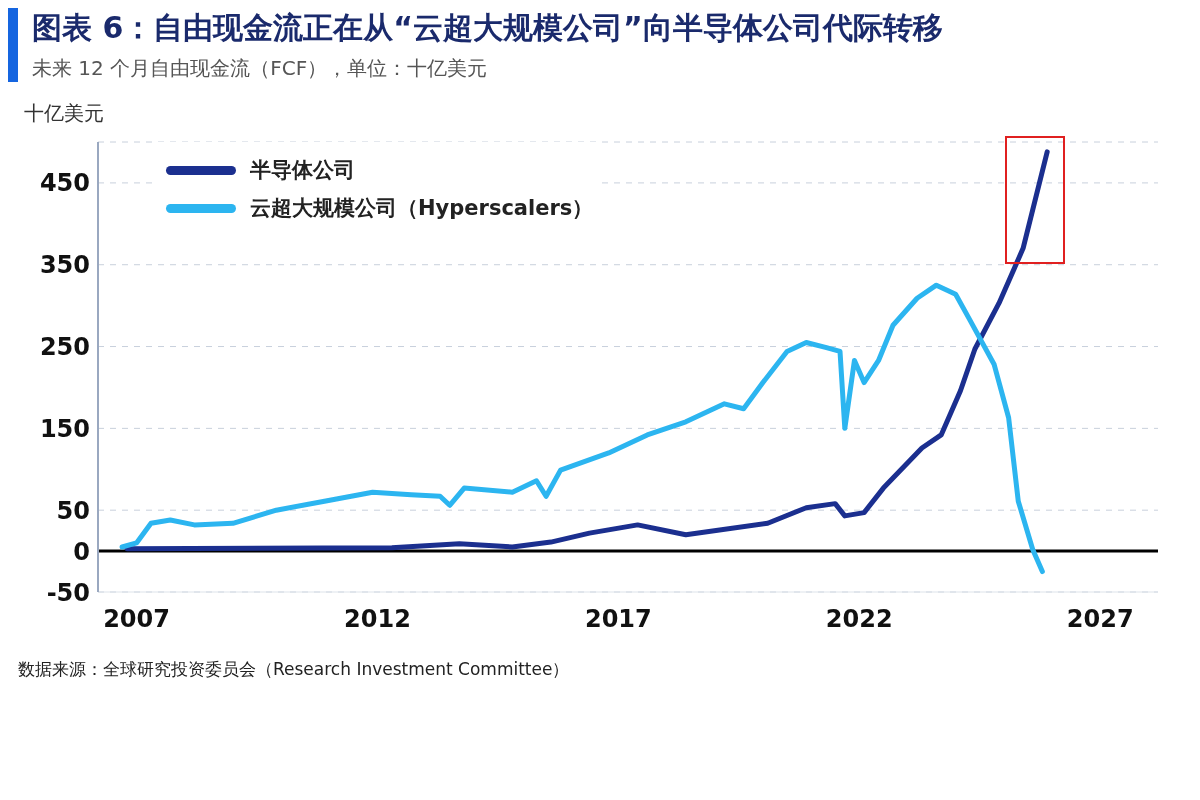 The width and height of the screenshot is (1200, 800). What do you see at coordinates (302, 170) in the screenshot?
I see `legend-label: 半导体公司` at bounding box center [302, 170].